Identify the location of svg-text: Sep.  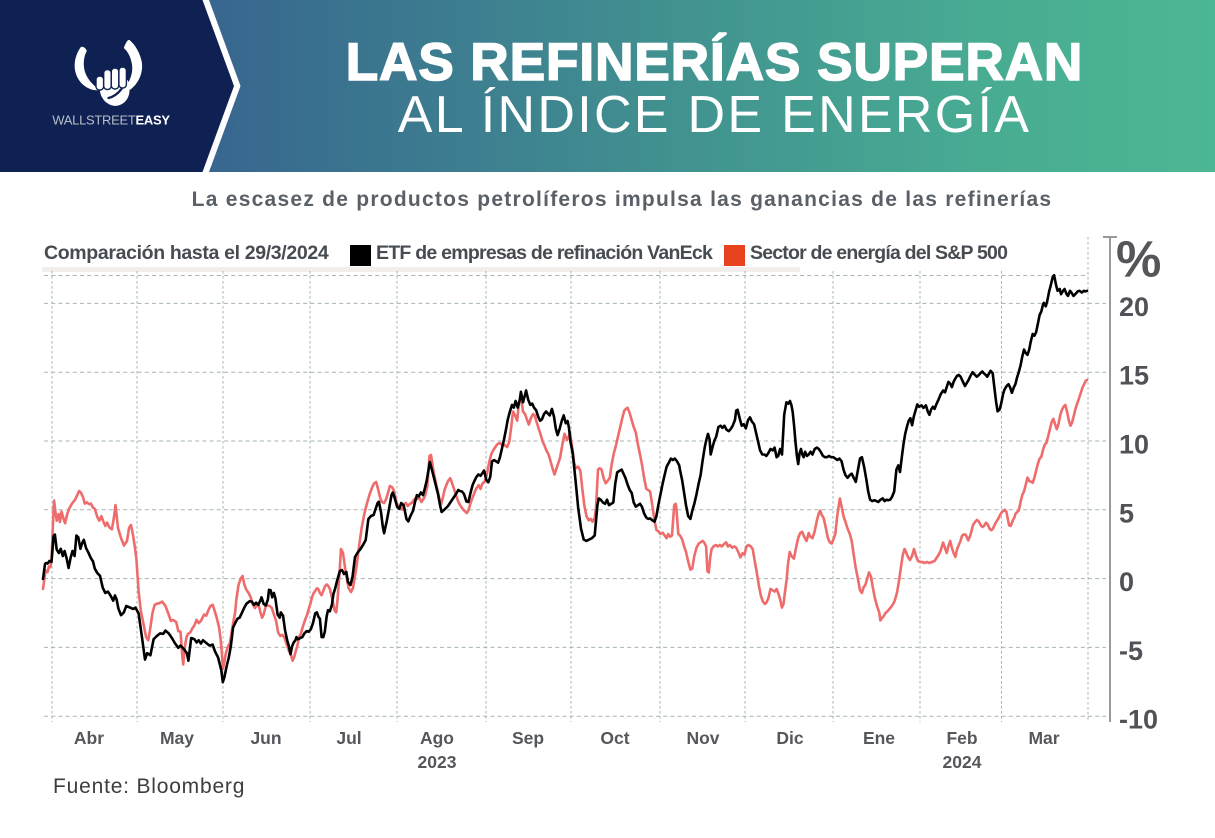
(528, 738).